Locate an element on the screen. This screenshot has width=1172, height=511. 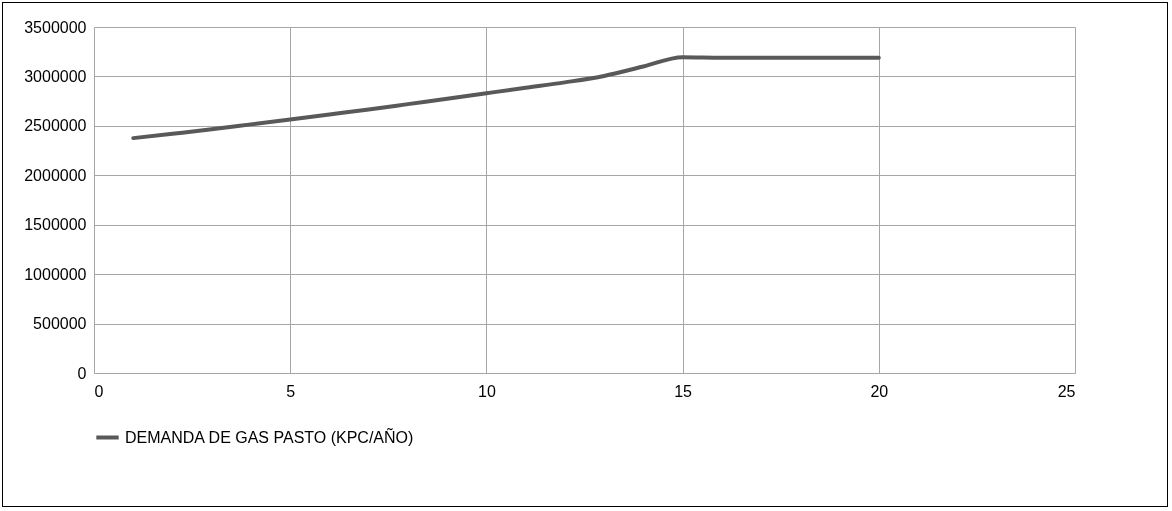
y-tick-label: 1000000 is located at coordinates (55, 274).